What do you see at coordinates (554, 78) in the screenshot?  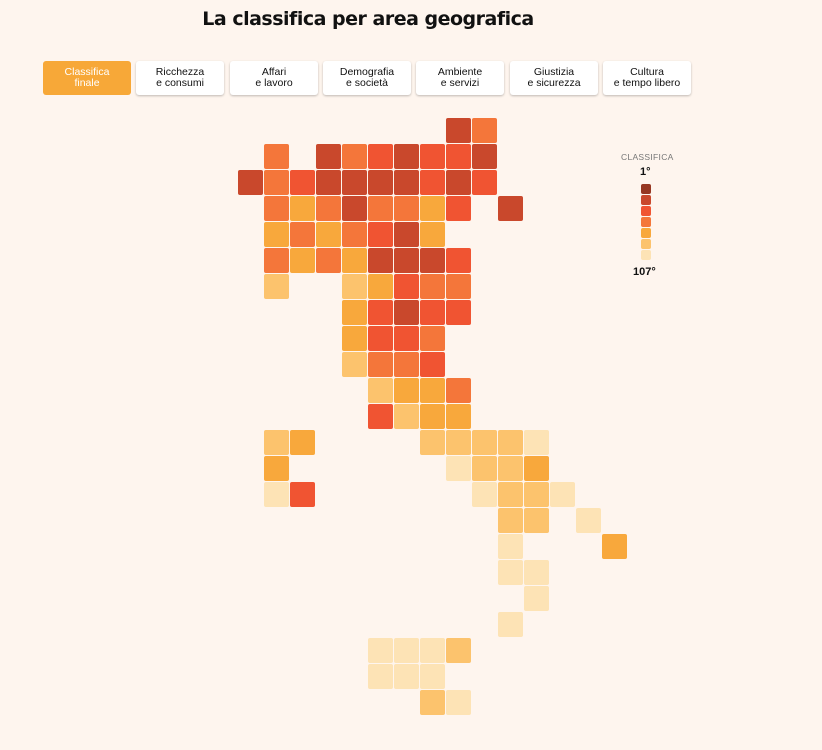 I see `tab-giustizia-e-sicurezza: Giustizia e sicurezza` at bounding box center [554, 78].